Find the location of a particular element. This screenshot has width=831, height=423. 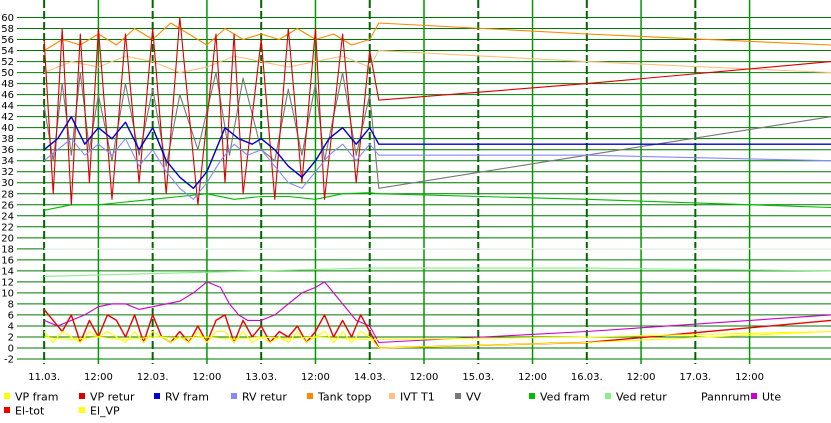

series-line-ute is located at coordinates (437, 312).